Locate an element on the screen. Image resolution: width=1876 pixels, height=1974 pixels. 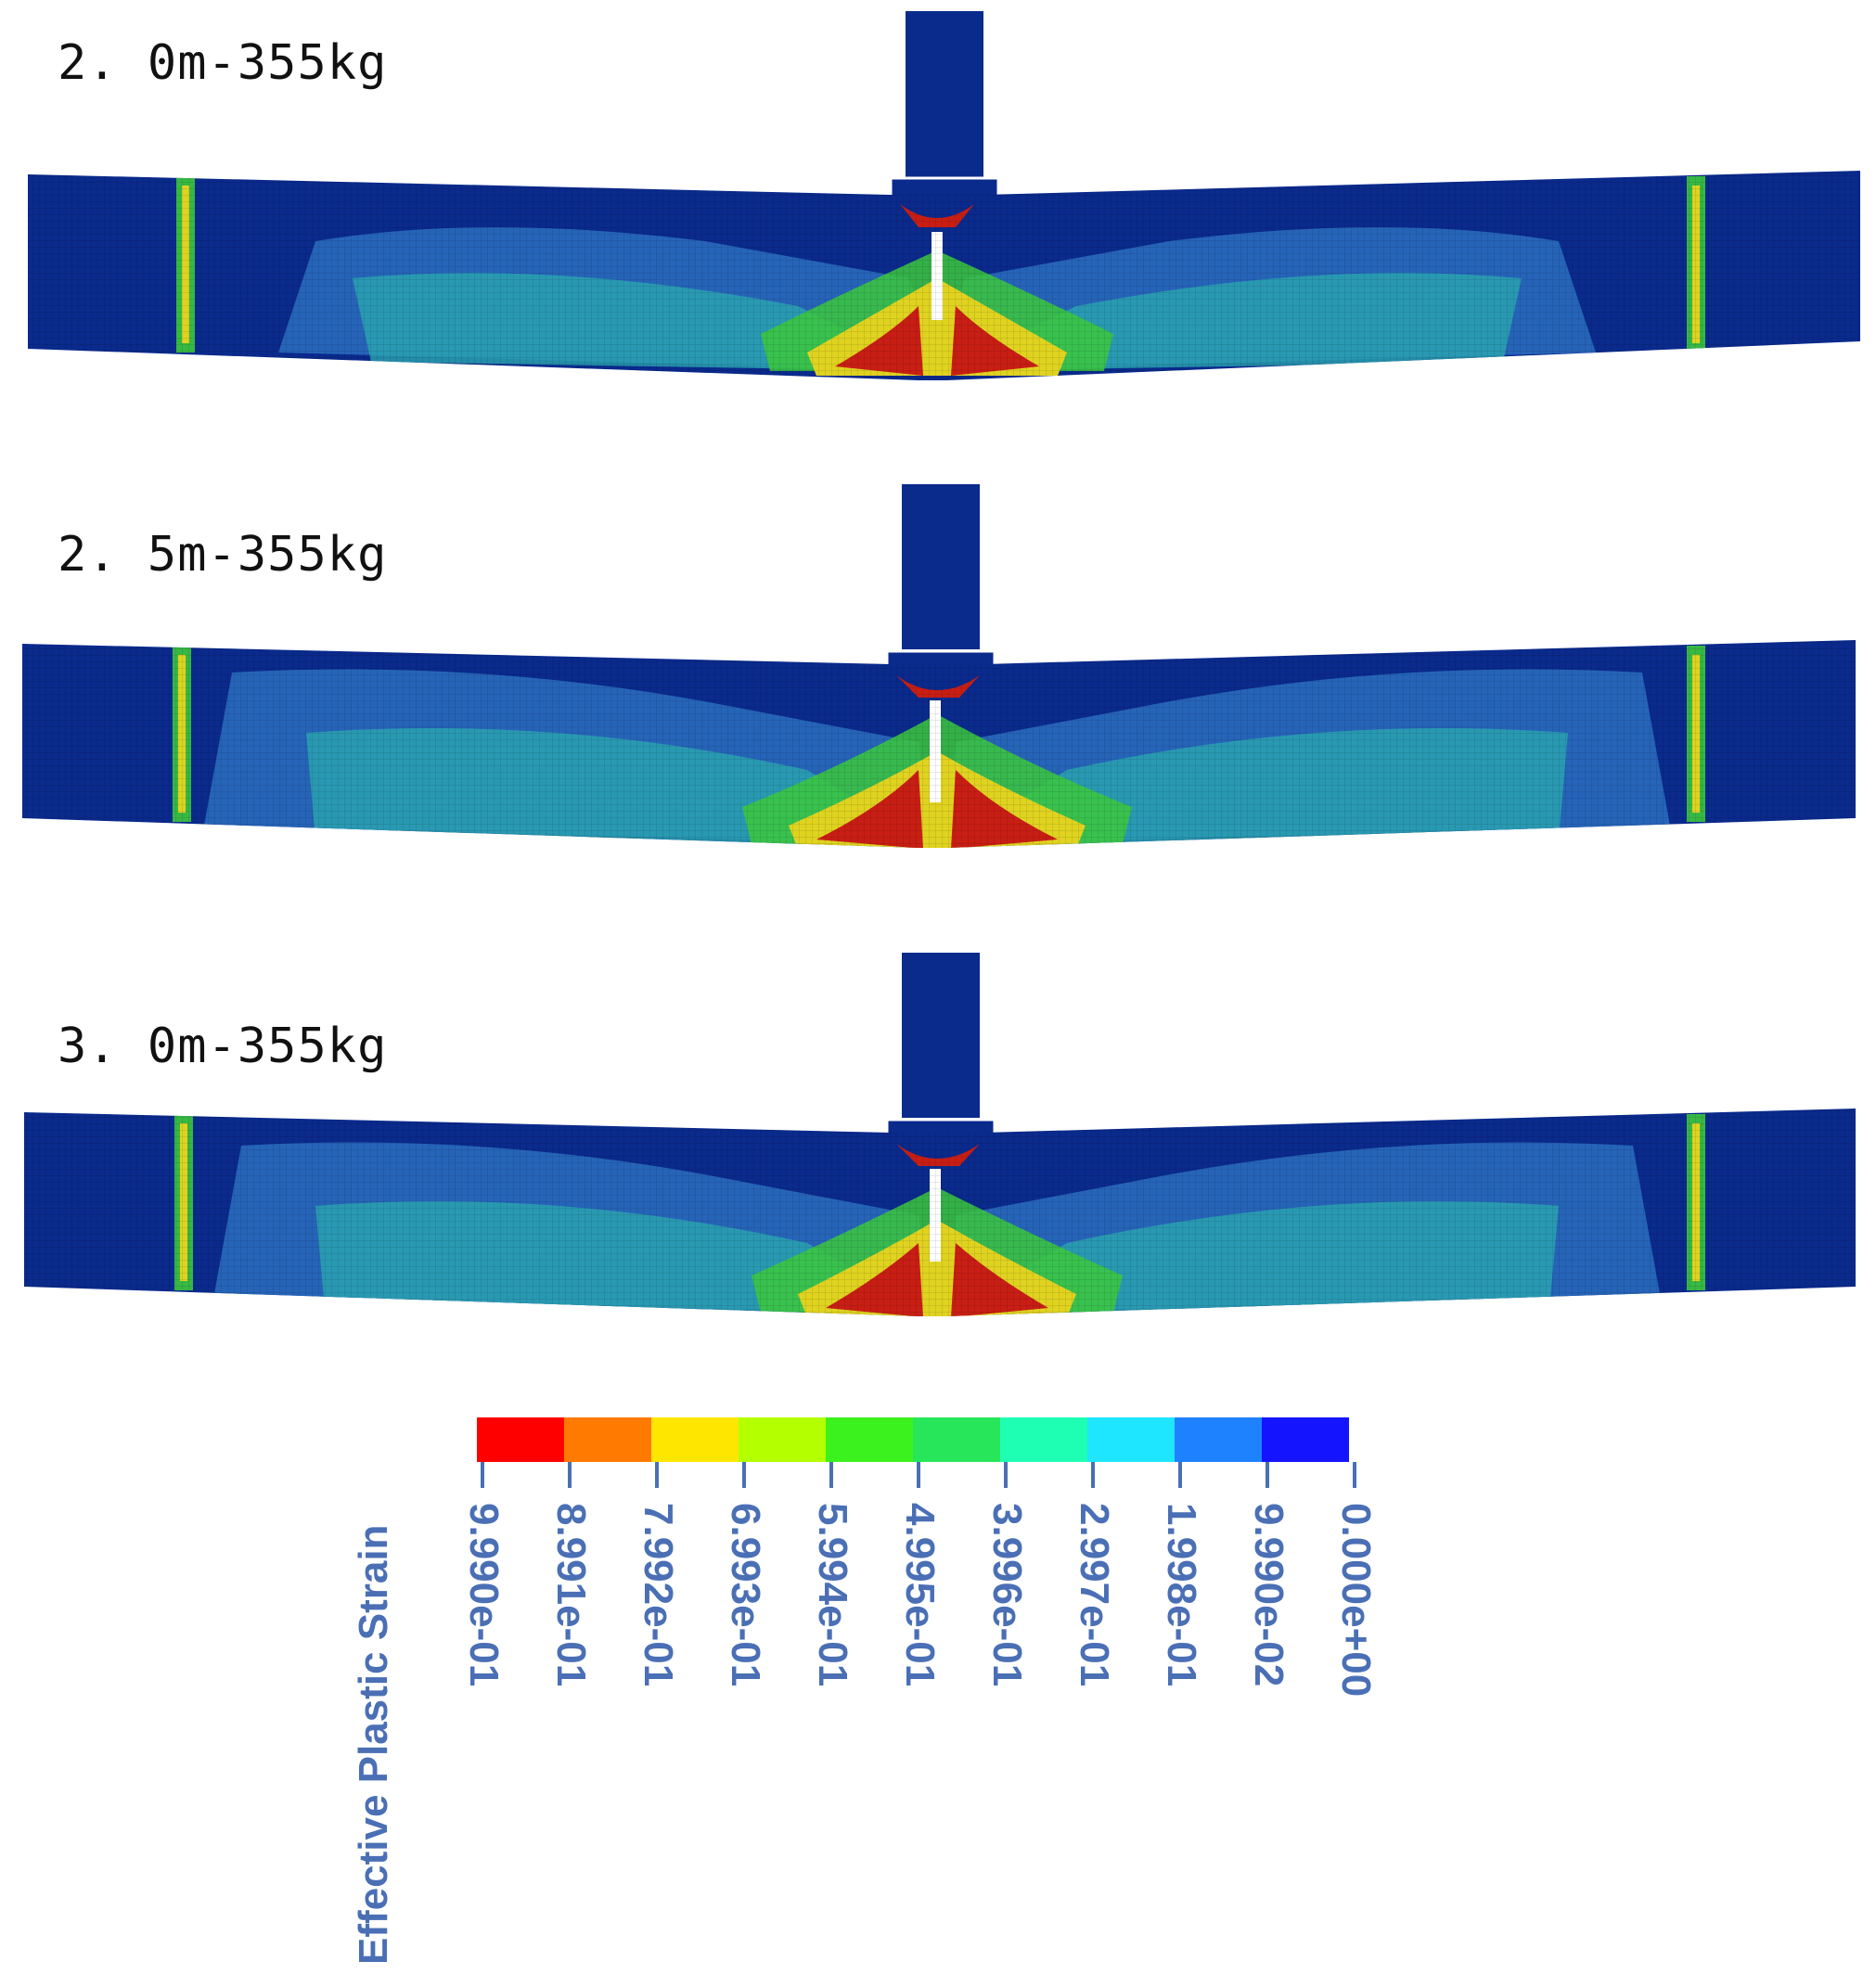
legend-tick-label: 0.000e+00 is located at coordinates (1356, 1600).